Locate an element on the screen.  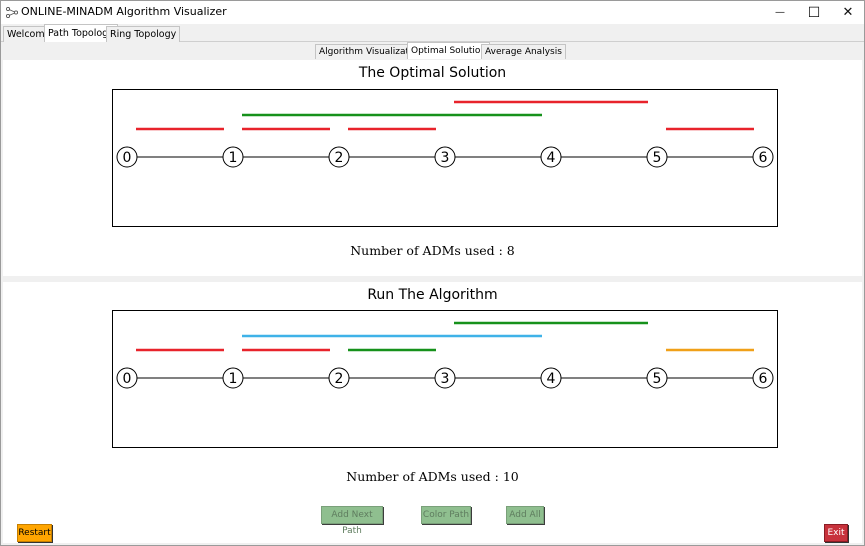
algorithm-node-0: 0 is located at coordinates (127, 378).